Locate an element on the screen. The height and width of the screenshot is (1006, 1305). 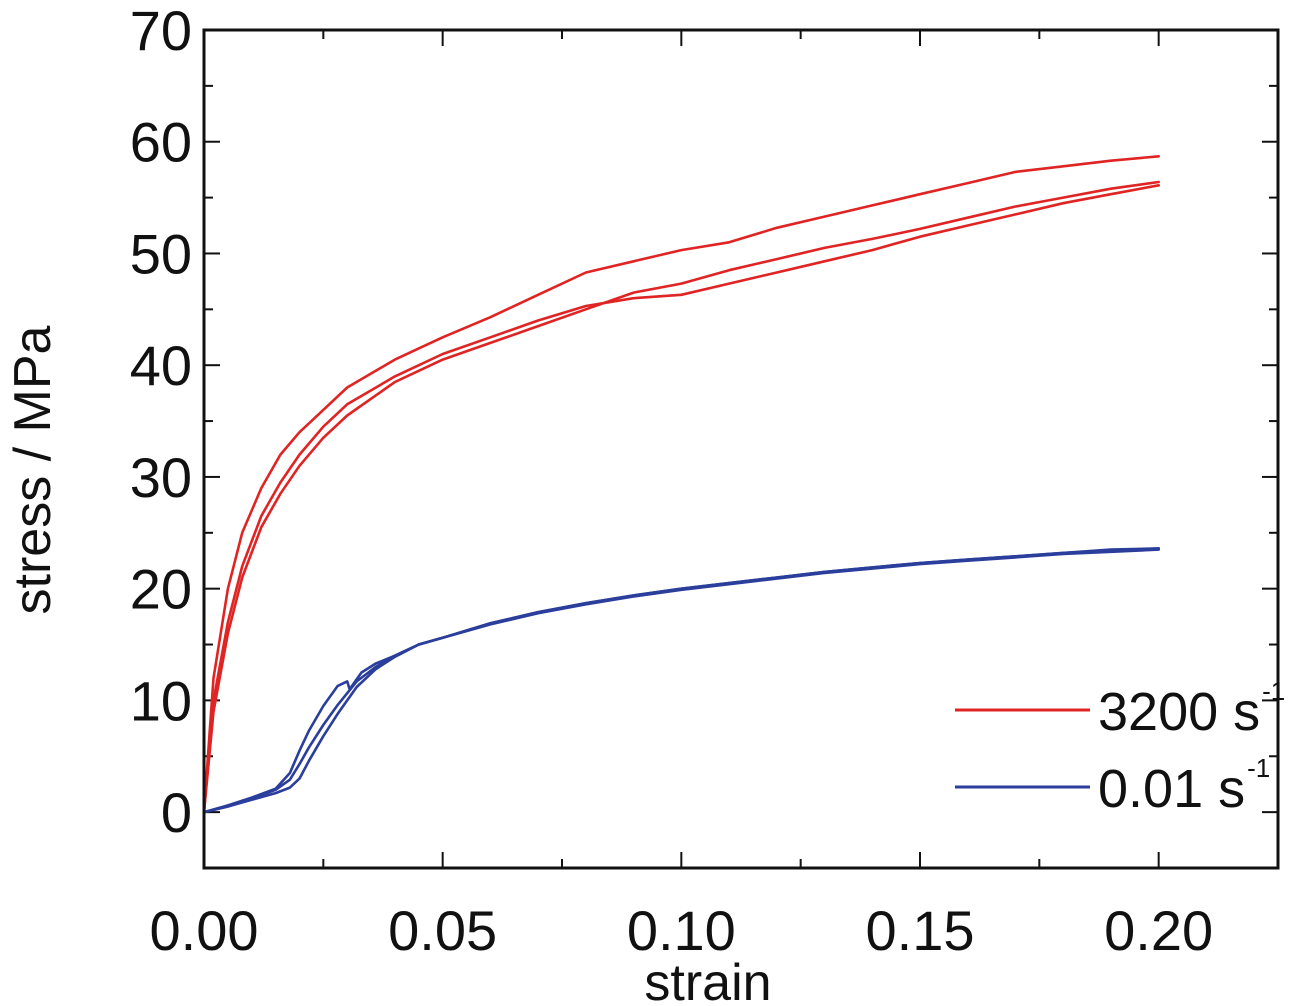
y-tick-label: 50 is located at coordinates (161, 253).